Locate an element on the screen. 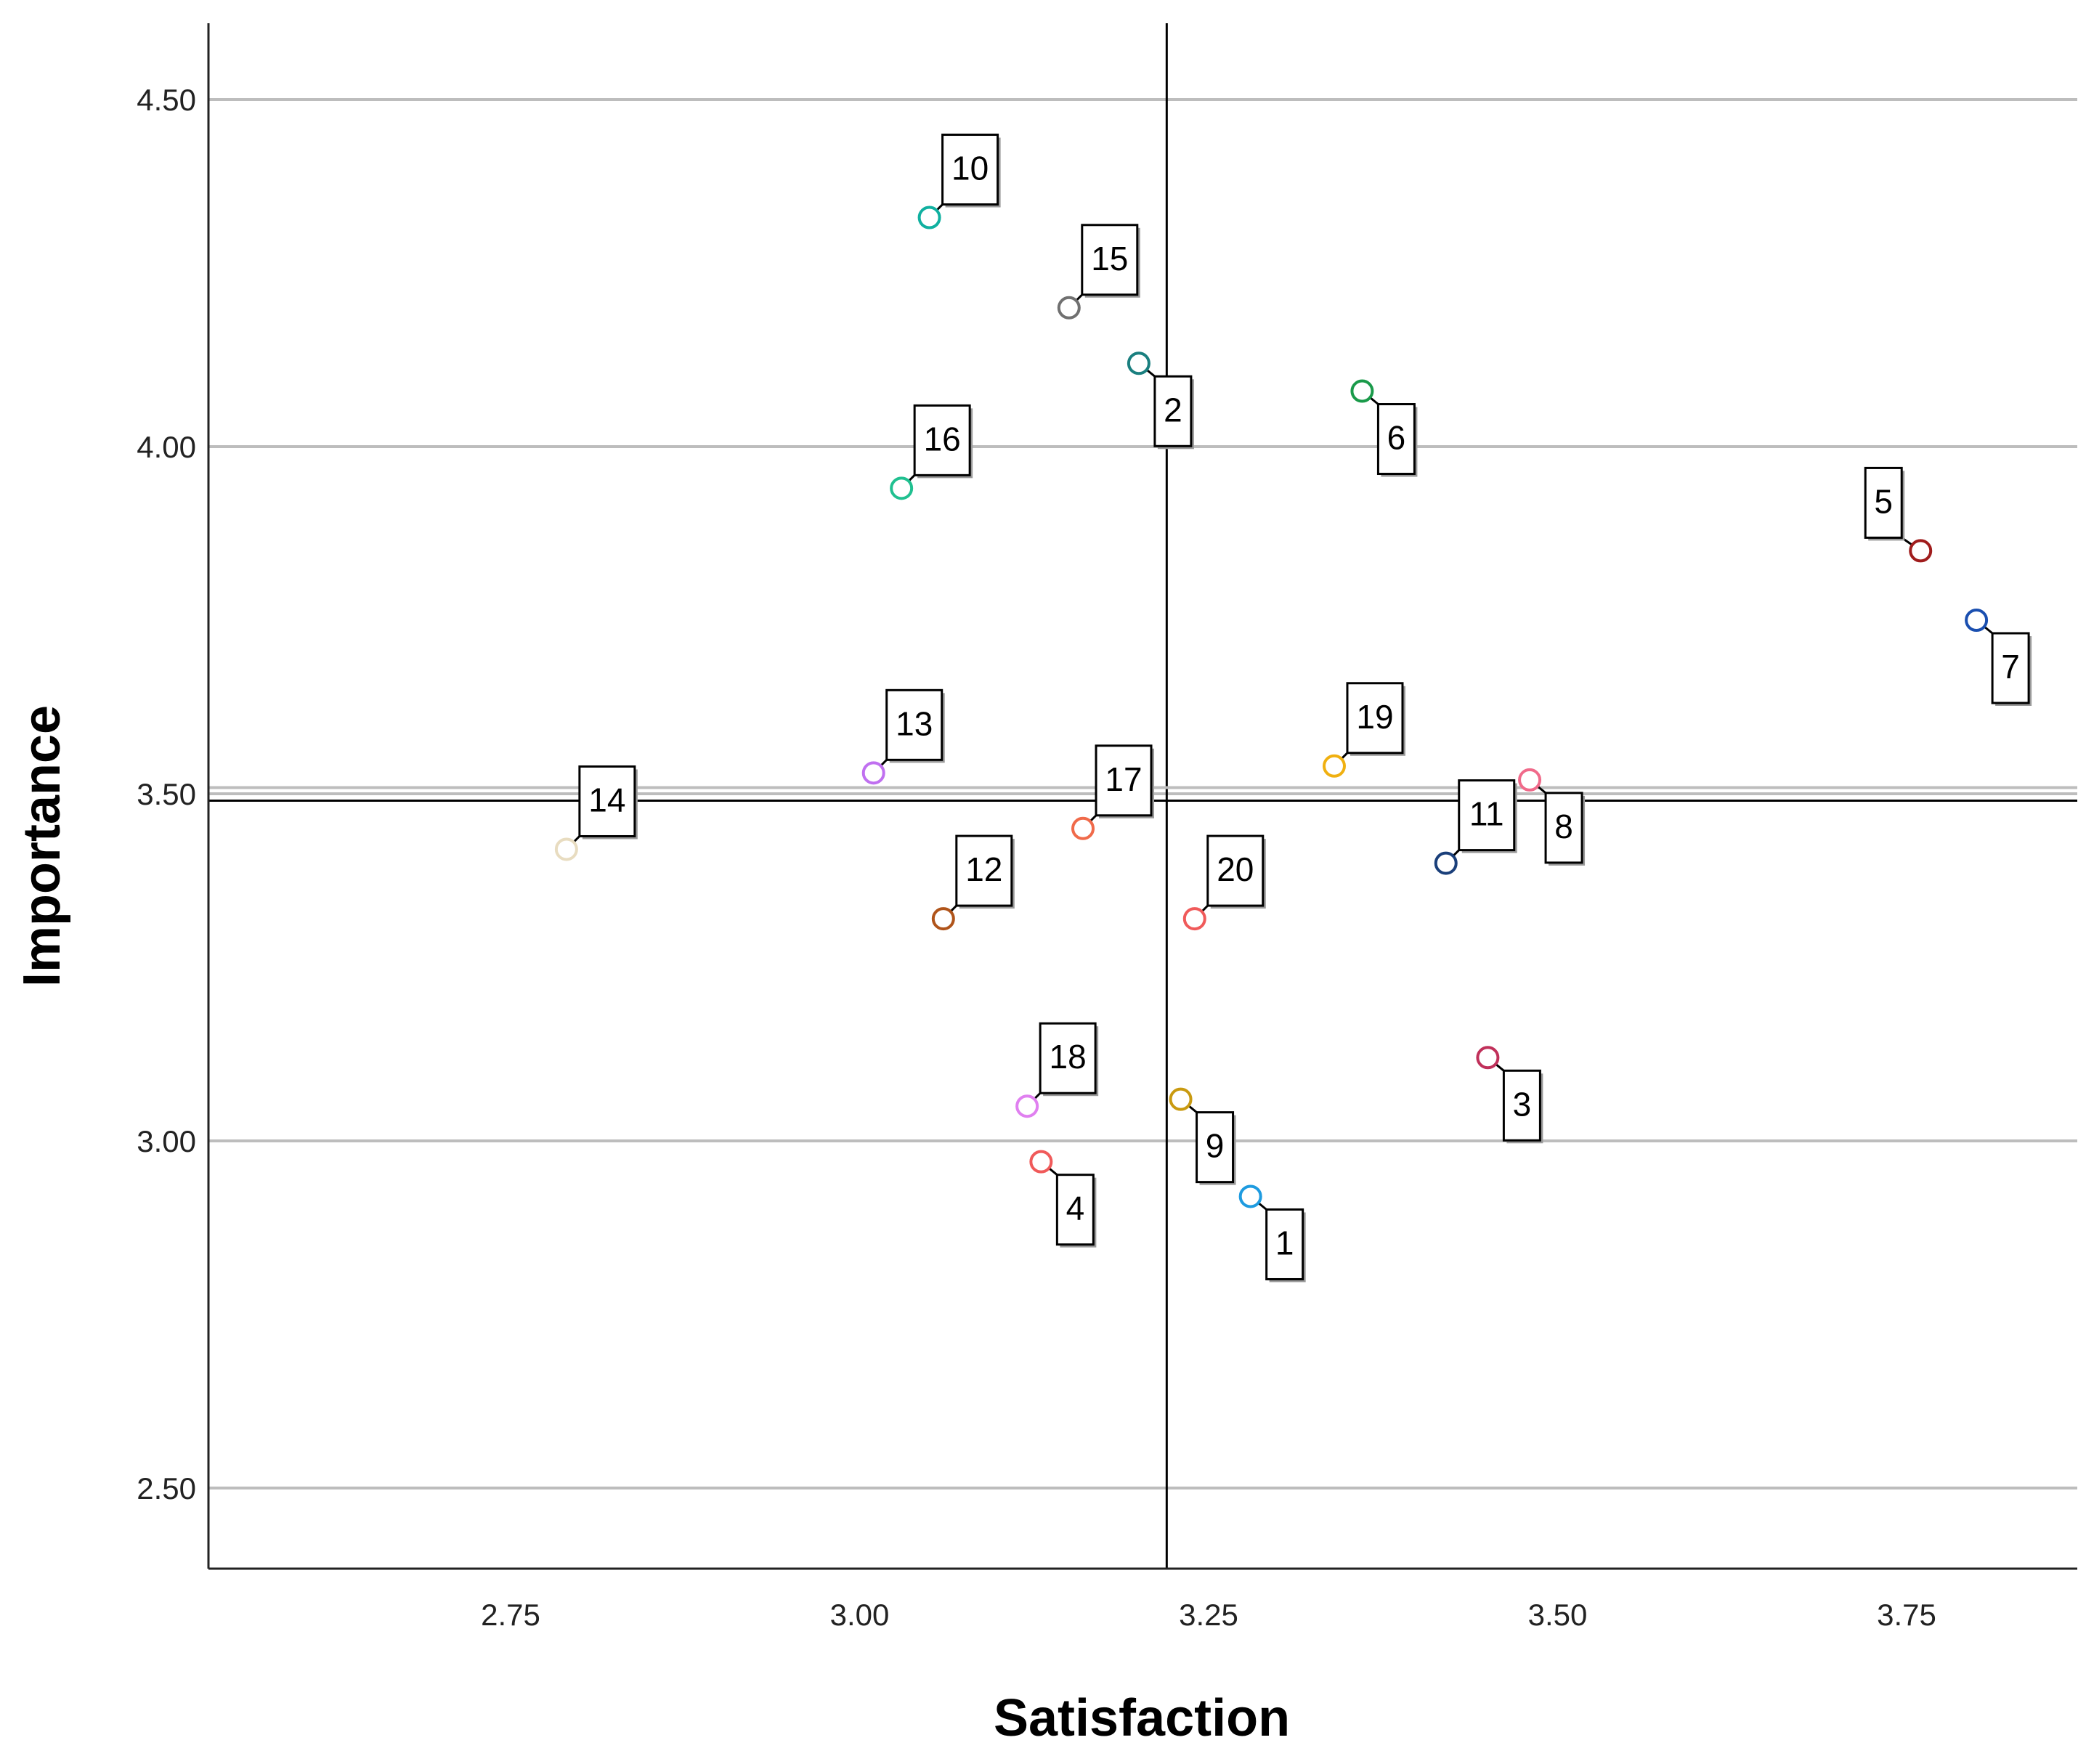 The width and height of the screenshot is (2086, 1764). point-label: 7 is located at coordinates (2004, 662).